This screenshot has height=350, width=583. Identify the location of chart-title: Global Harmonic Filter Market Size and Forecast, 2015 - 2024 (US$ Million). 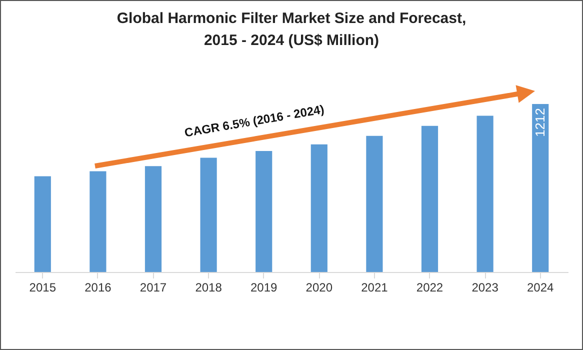
(291, 29).